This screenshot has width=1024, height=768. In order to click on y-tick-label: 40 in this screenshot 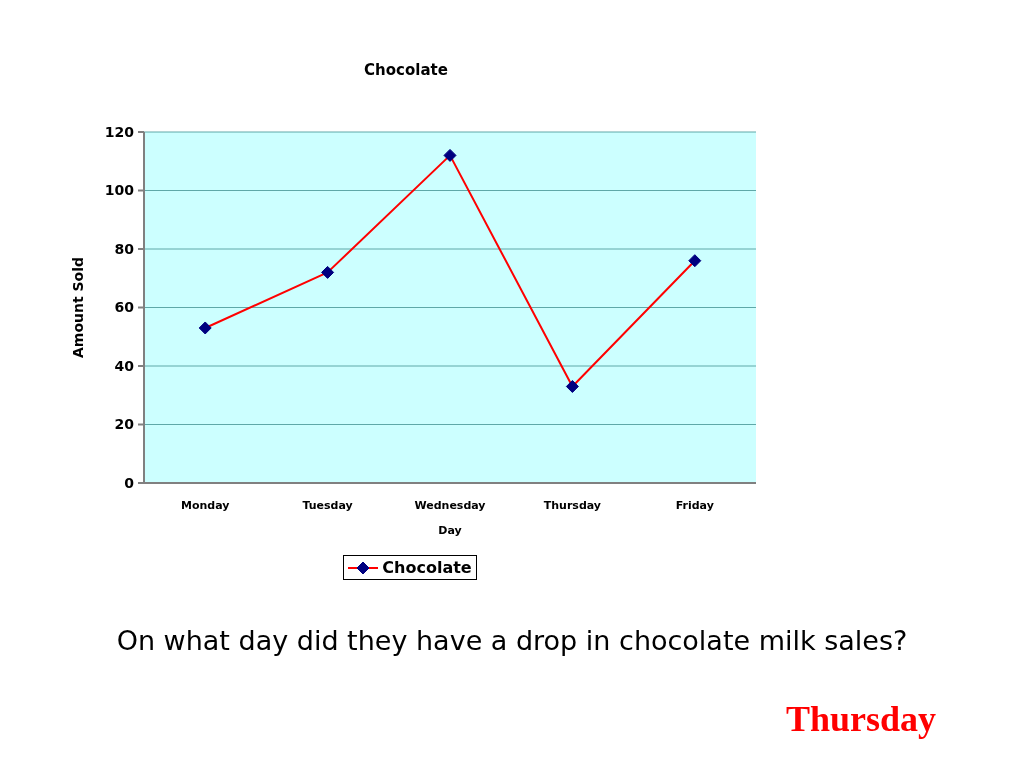, I will do `click(124, 365)`.